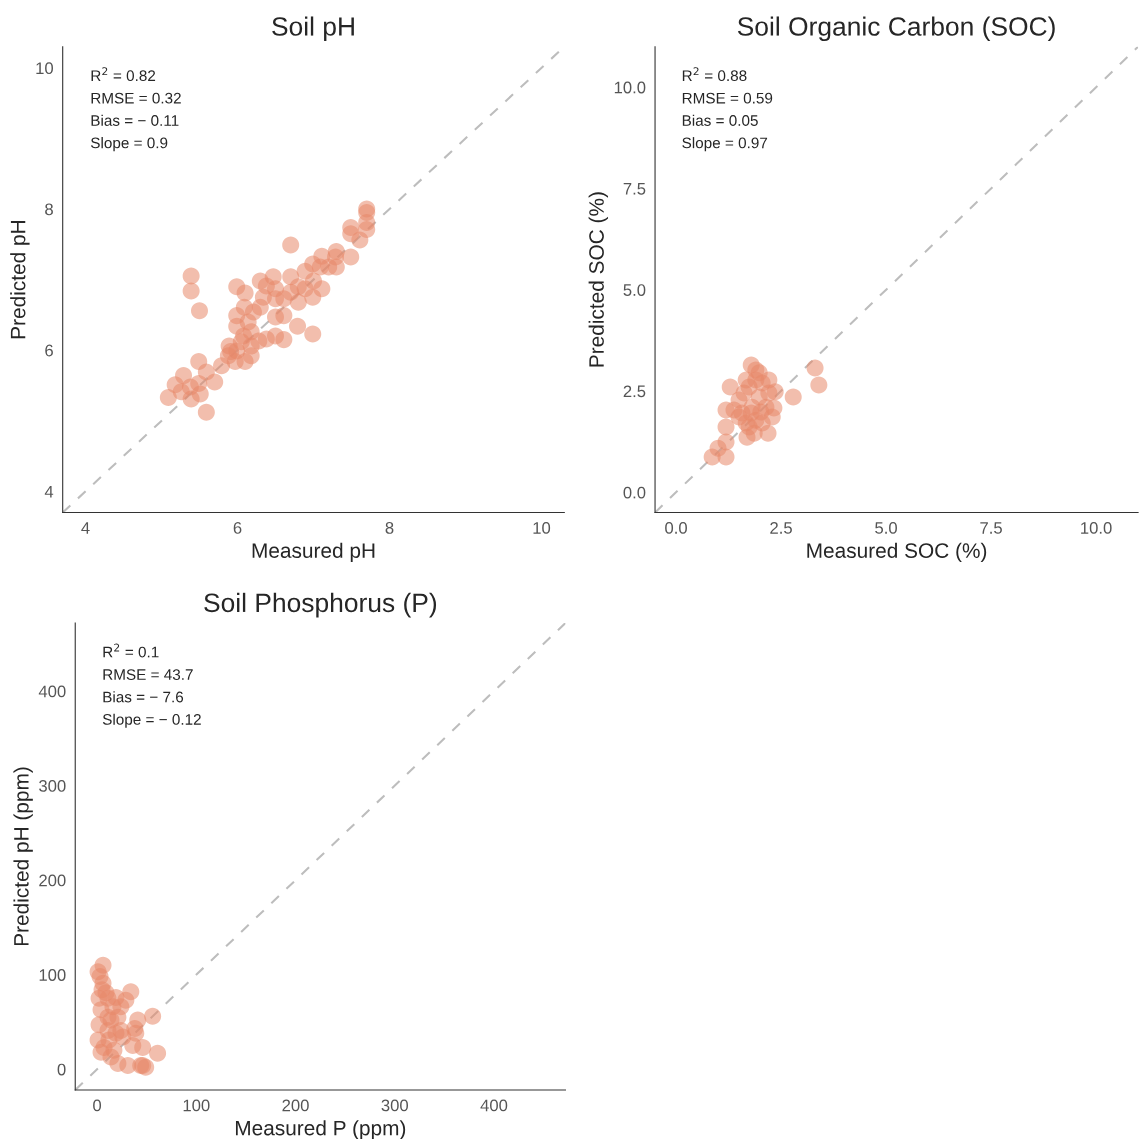 This screenshot has width=1140, height=1139. Describe the element at coordinates (634, 492) in the screenshot. I see `y-tick-label: 0.0` at that location.